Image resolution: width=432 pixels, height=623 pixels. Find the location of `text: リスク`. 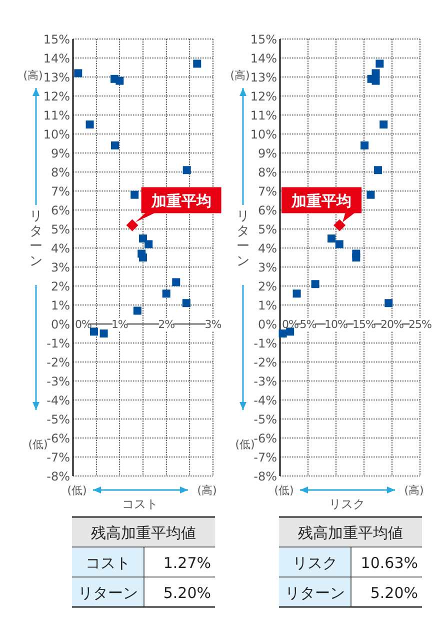

text: リスク is located at coordinates (315, 563).